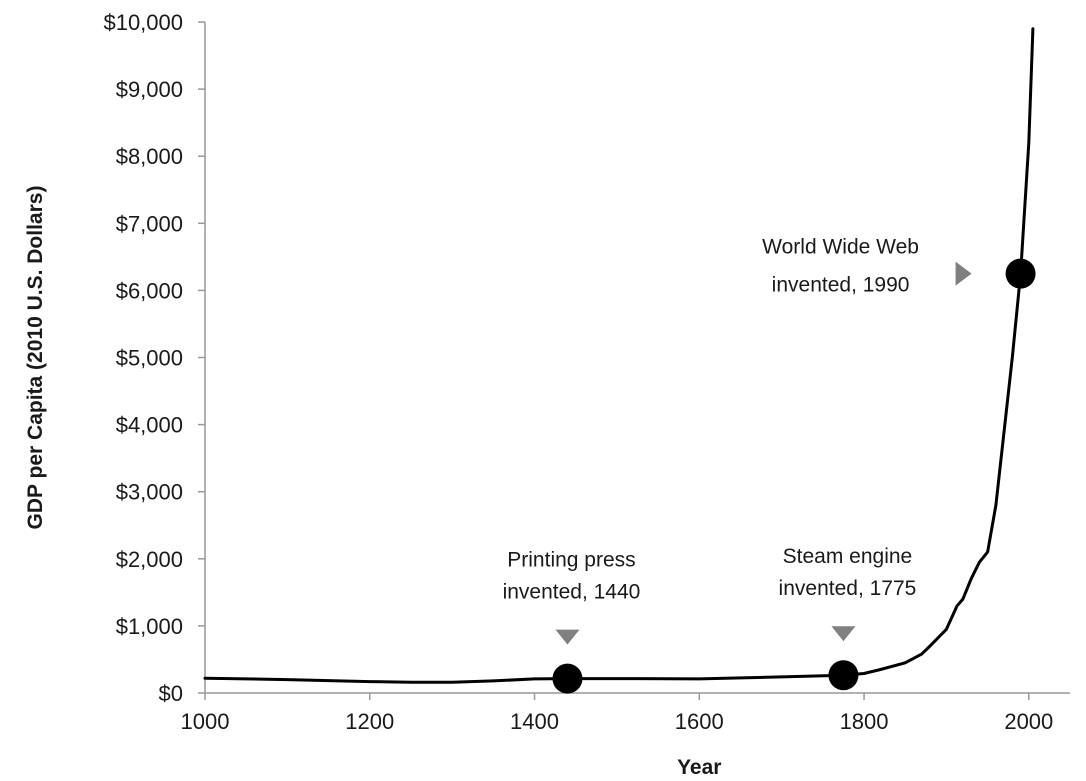 The image size is (1086, 781). Describe the element at coordinates (205, 721) in the screenshot. I see `x-tick-label: 1000` at that location.